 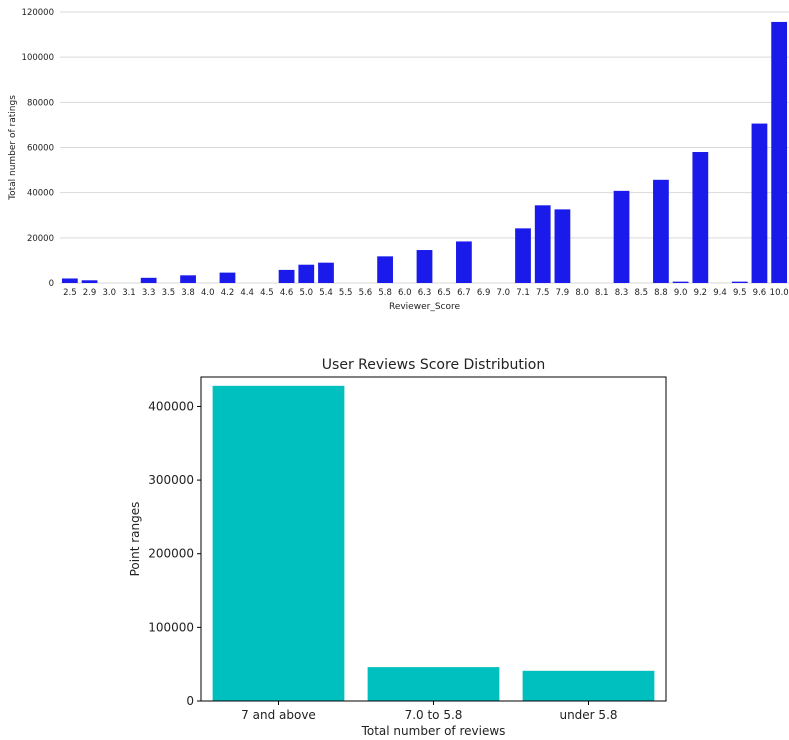 I want to click on y-tick-label: 300000, so click(x=171, y=480).